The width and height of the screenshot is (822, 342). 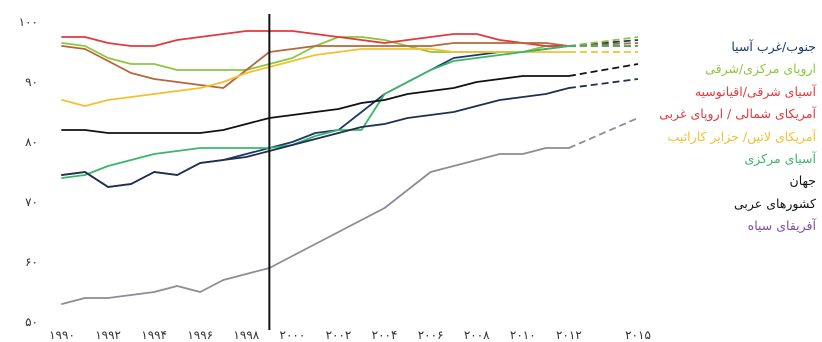 I want to click on y-tick-label: ۱۰۰, so click(x=28, y=22).